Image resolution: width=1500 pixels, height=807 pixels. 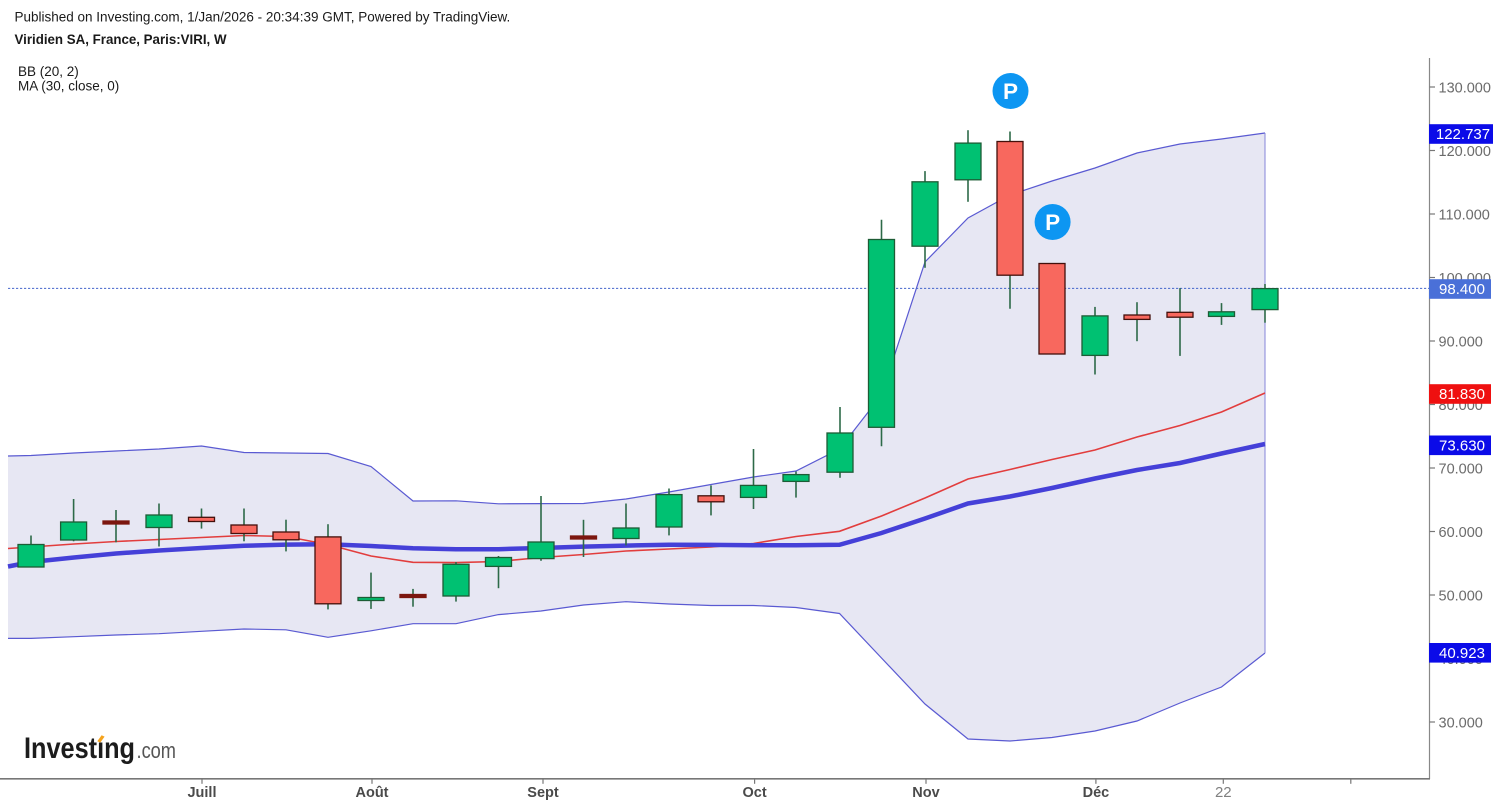 What do you see at coordinates (1462, 446) in the screenshot?
I see `svg-text: 73.630` at bounding box center [1462, 446].